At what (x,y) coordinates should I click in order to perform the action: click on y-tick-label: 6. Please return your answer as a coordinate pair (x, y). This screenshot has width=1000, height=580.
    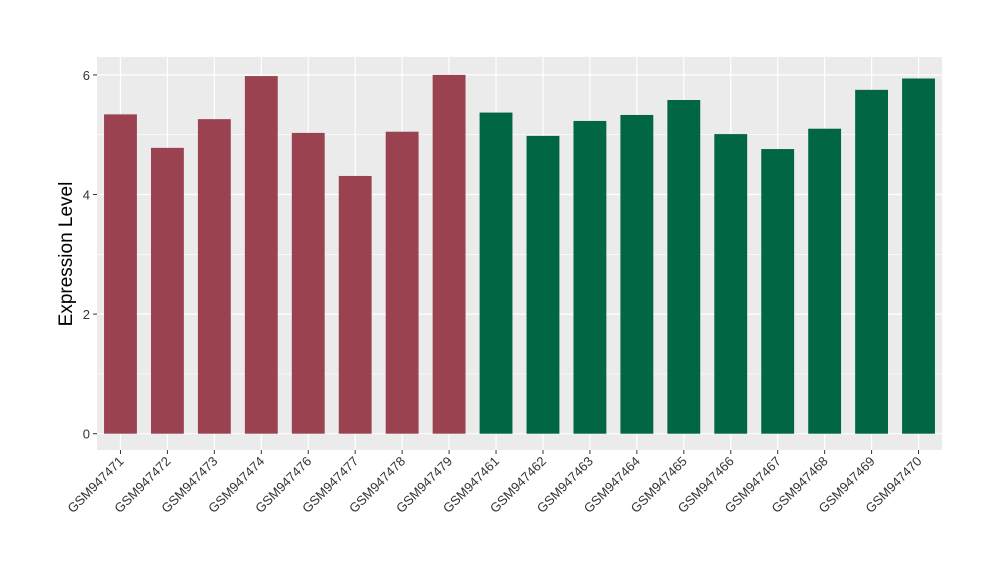
    Looking at the image, I should click on (86, 75).